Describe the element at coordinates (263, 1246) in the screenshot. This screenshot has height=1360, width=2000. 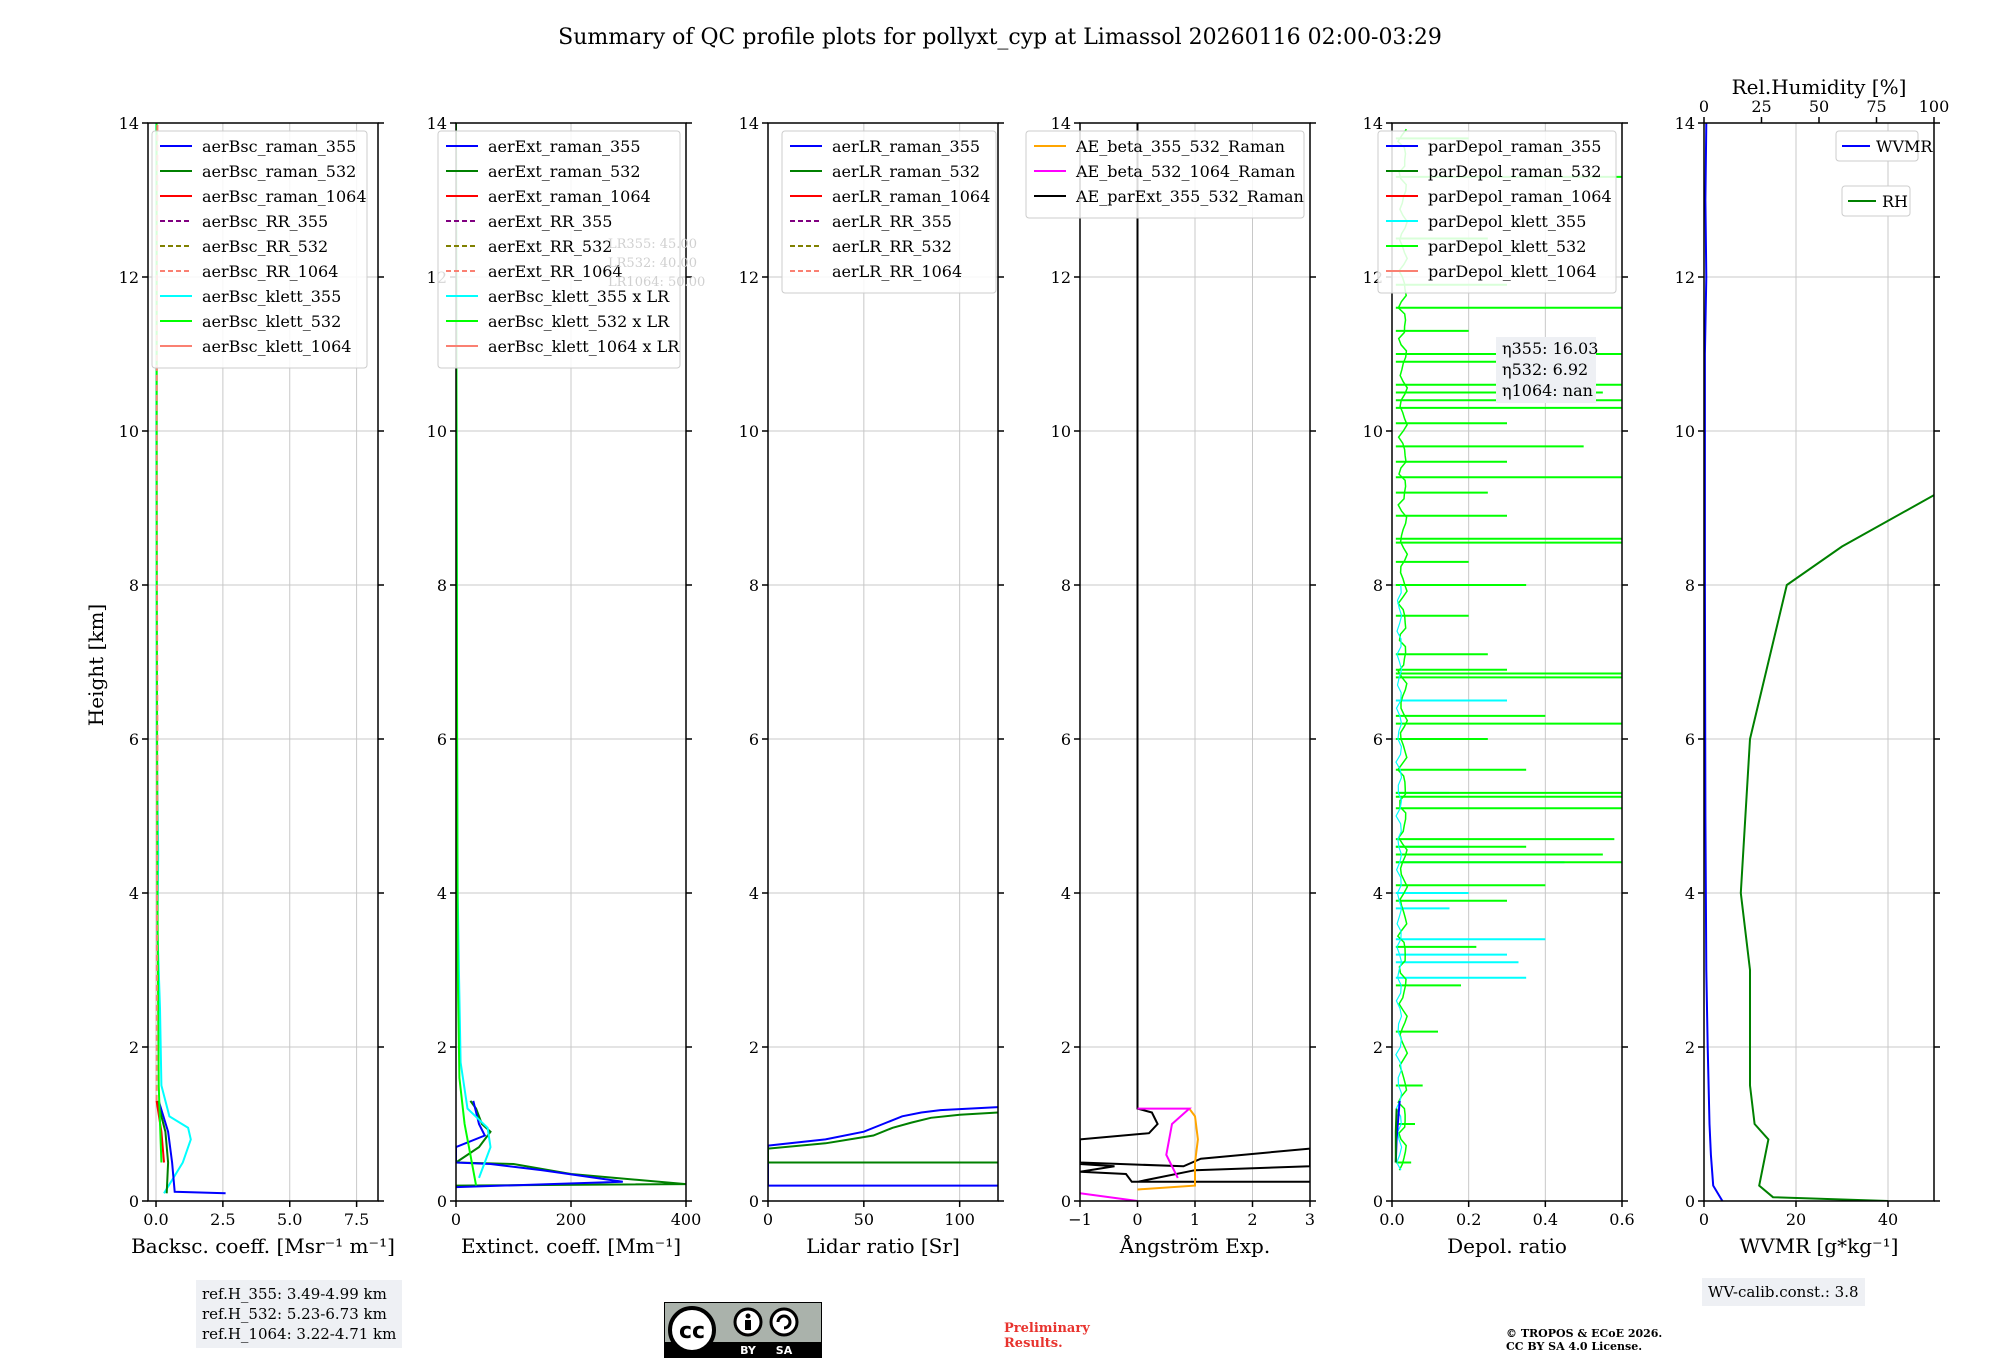
I see `x-axis-label-backscatter: Backsc. coeff. [Msr⁻¹ m⁻¹]` at that location.